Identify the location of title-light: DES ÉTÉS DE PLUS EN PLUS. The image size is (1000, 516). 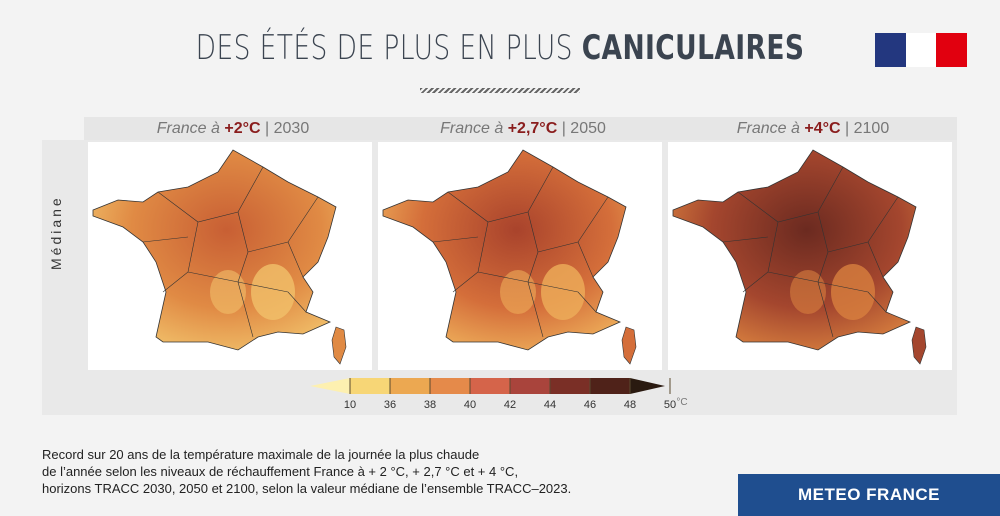
(388, 48).